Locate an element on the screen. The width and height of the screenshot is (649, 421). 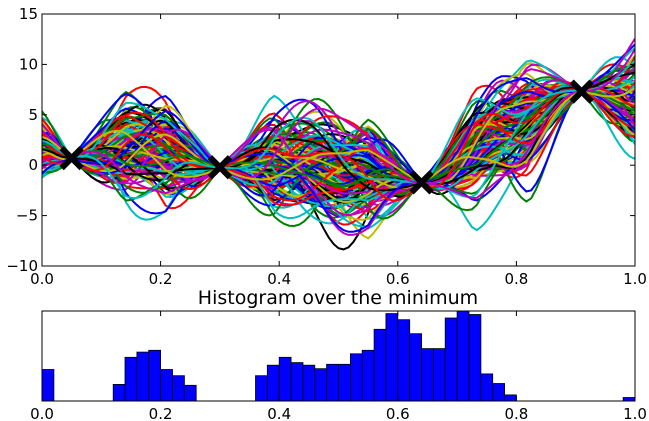
x-tick-label: 1.0 is located at coordinates (635, 279).